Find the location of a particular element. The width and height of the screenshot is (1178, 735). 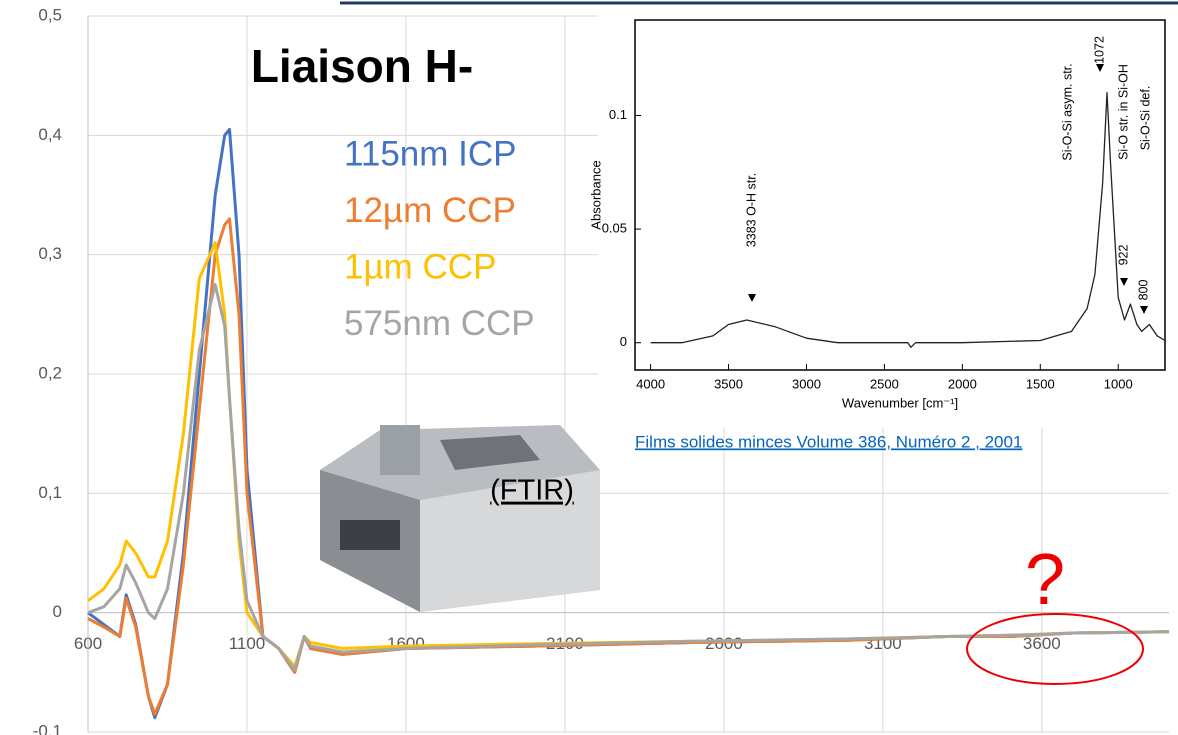

y-tick-label: 0,5 is located at coordinates (50, 14).